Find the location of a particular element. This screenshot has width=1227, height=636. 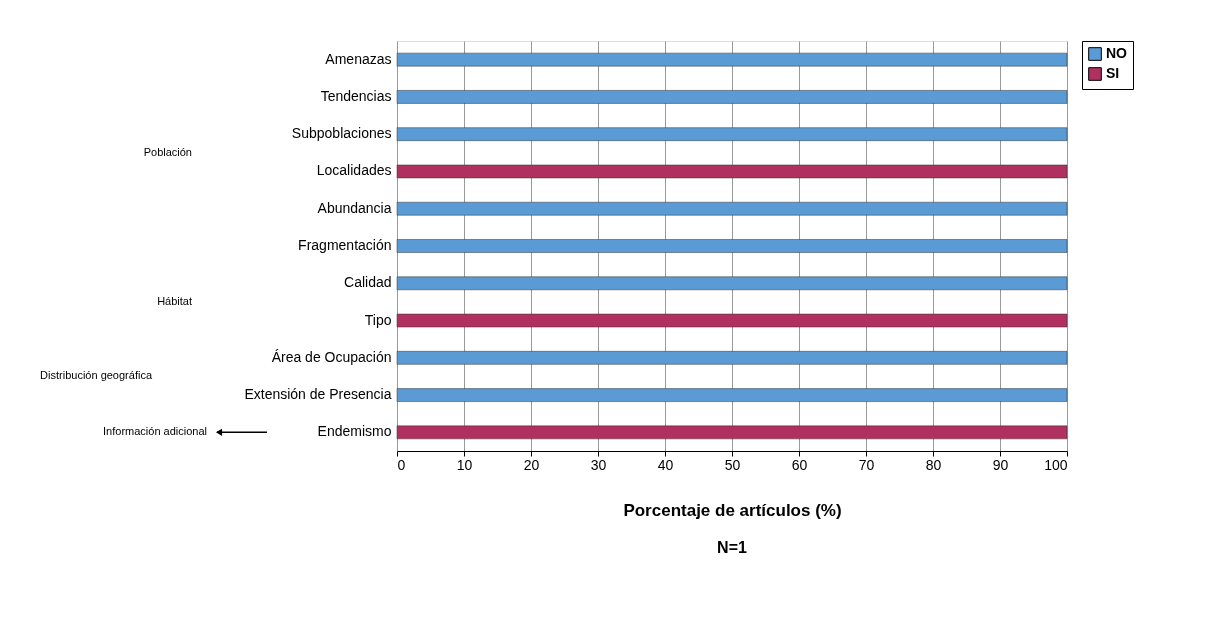

text: N=1 is located at coordinates (732, 547).